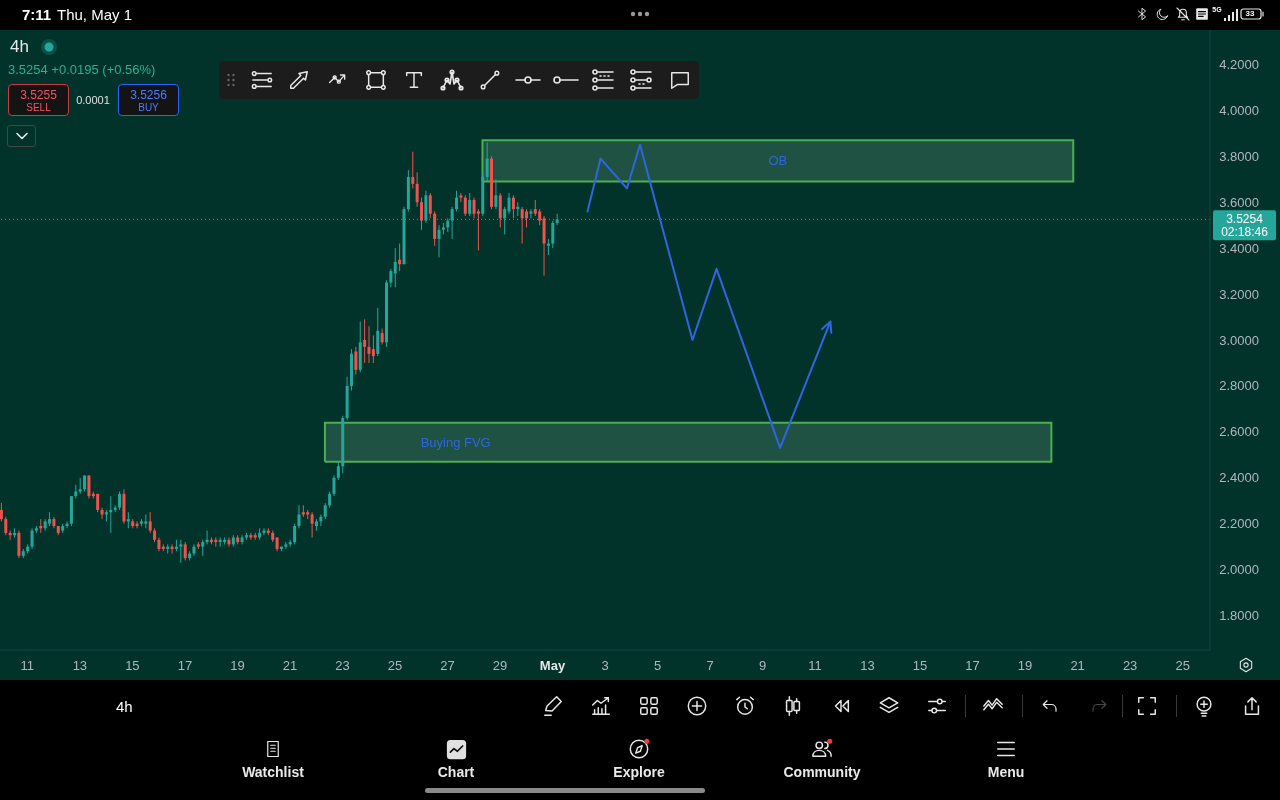 This screenshot has height=800, width=1280. Describe the element at coordinates (639, 772) in the screenshot. I see `text: Explore` at that location.